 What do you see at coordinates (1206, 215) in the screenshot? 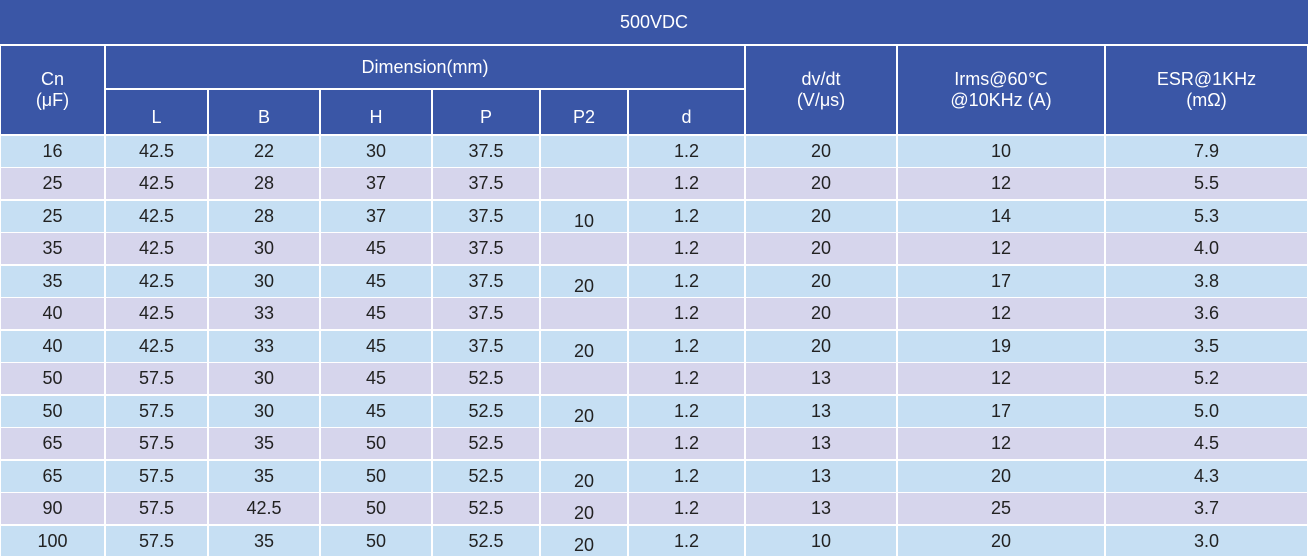
I see `cell-text: 5.3` at bounding box center [1206, 215].